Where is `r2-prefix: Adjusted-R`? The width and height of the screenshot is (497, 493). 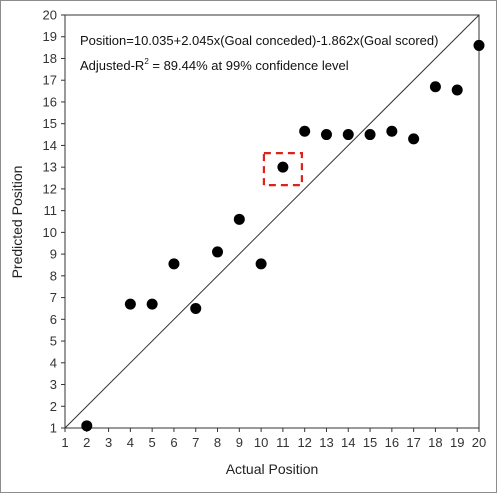 r2-prefix: Adjusted-R is located at coordinates (112, 65).